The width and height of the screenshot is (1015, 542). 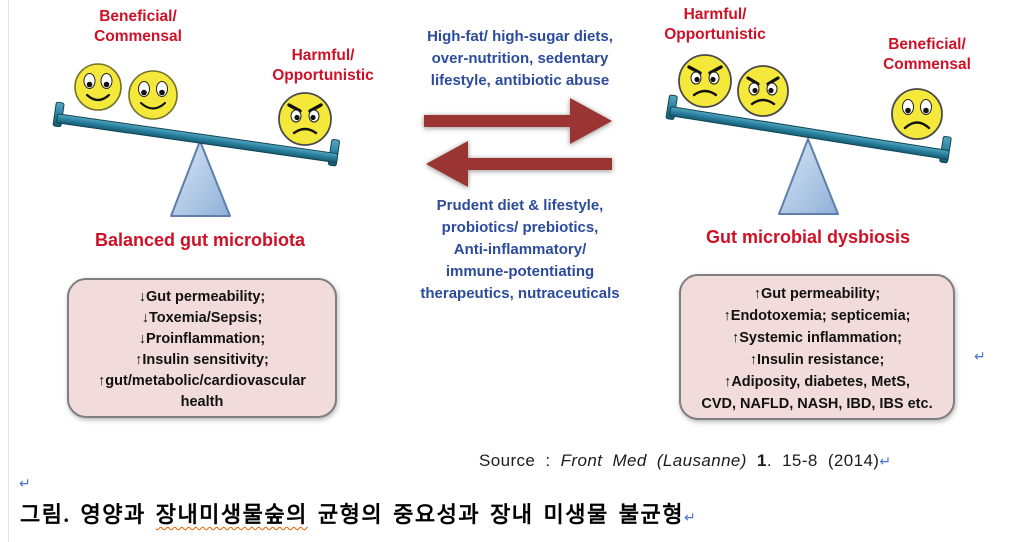 I want to click on balanced-scale-diagram, so click(x=196, y=140).